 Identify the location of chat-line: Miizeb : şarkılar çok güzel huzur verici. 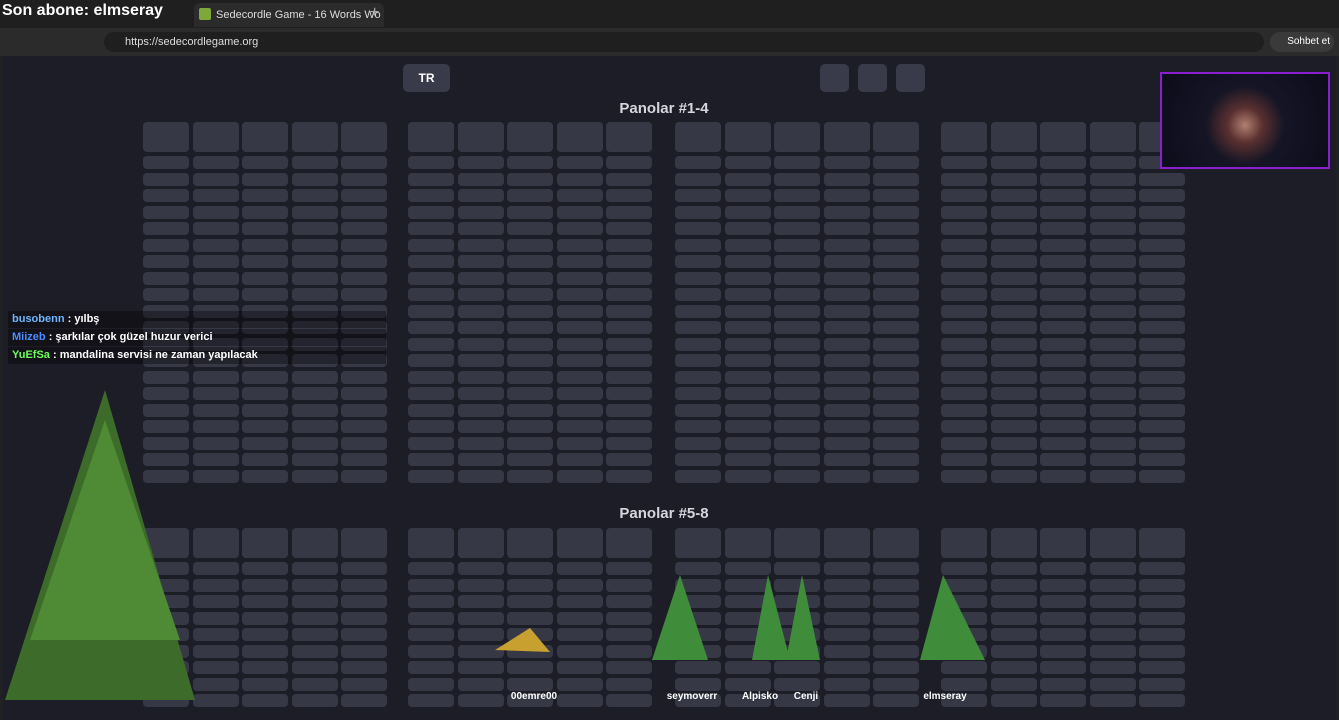
(197, 337).